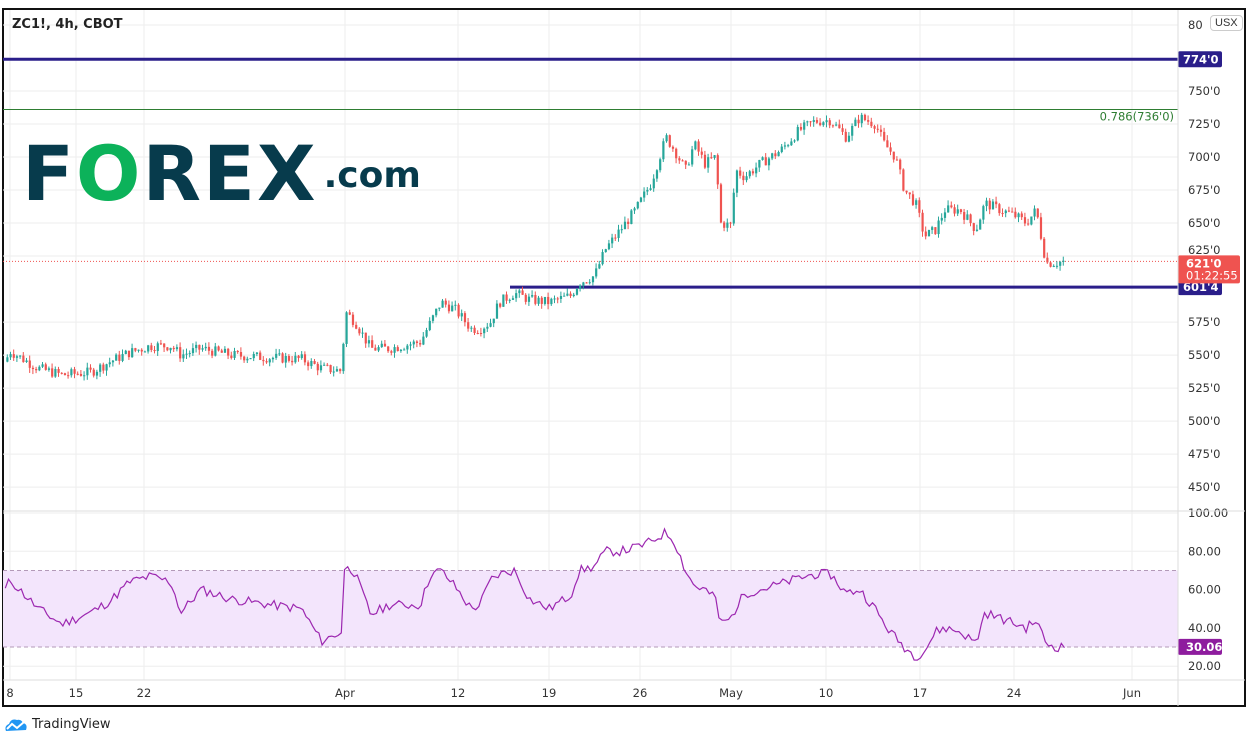 This screenshot has height=745, width=1253. I want to click on level-badge-label: 601'4, so click(1201, 287).